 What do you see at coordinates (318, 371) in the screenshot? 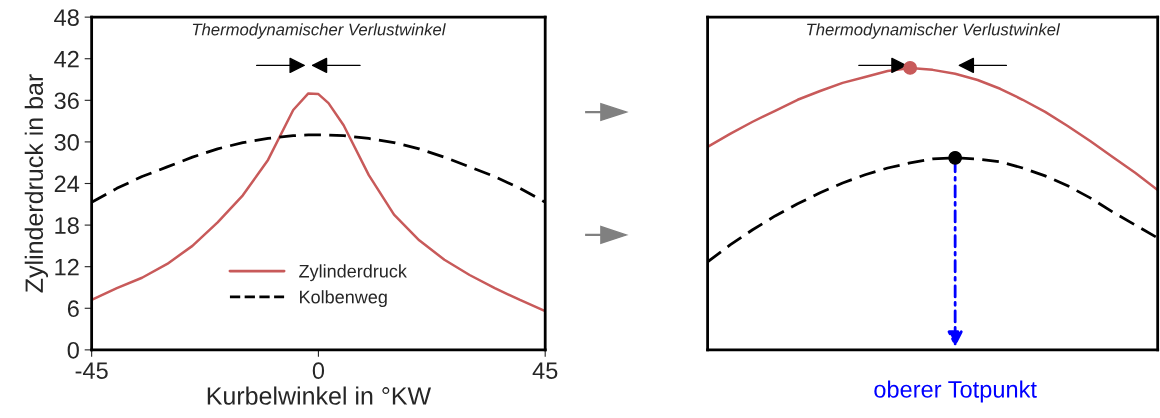
I see `x-tick-label: 0` at bounding box center [318, 371].